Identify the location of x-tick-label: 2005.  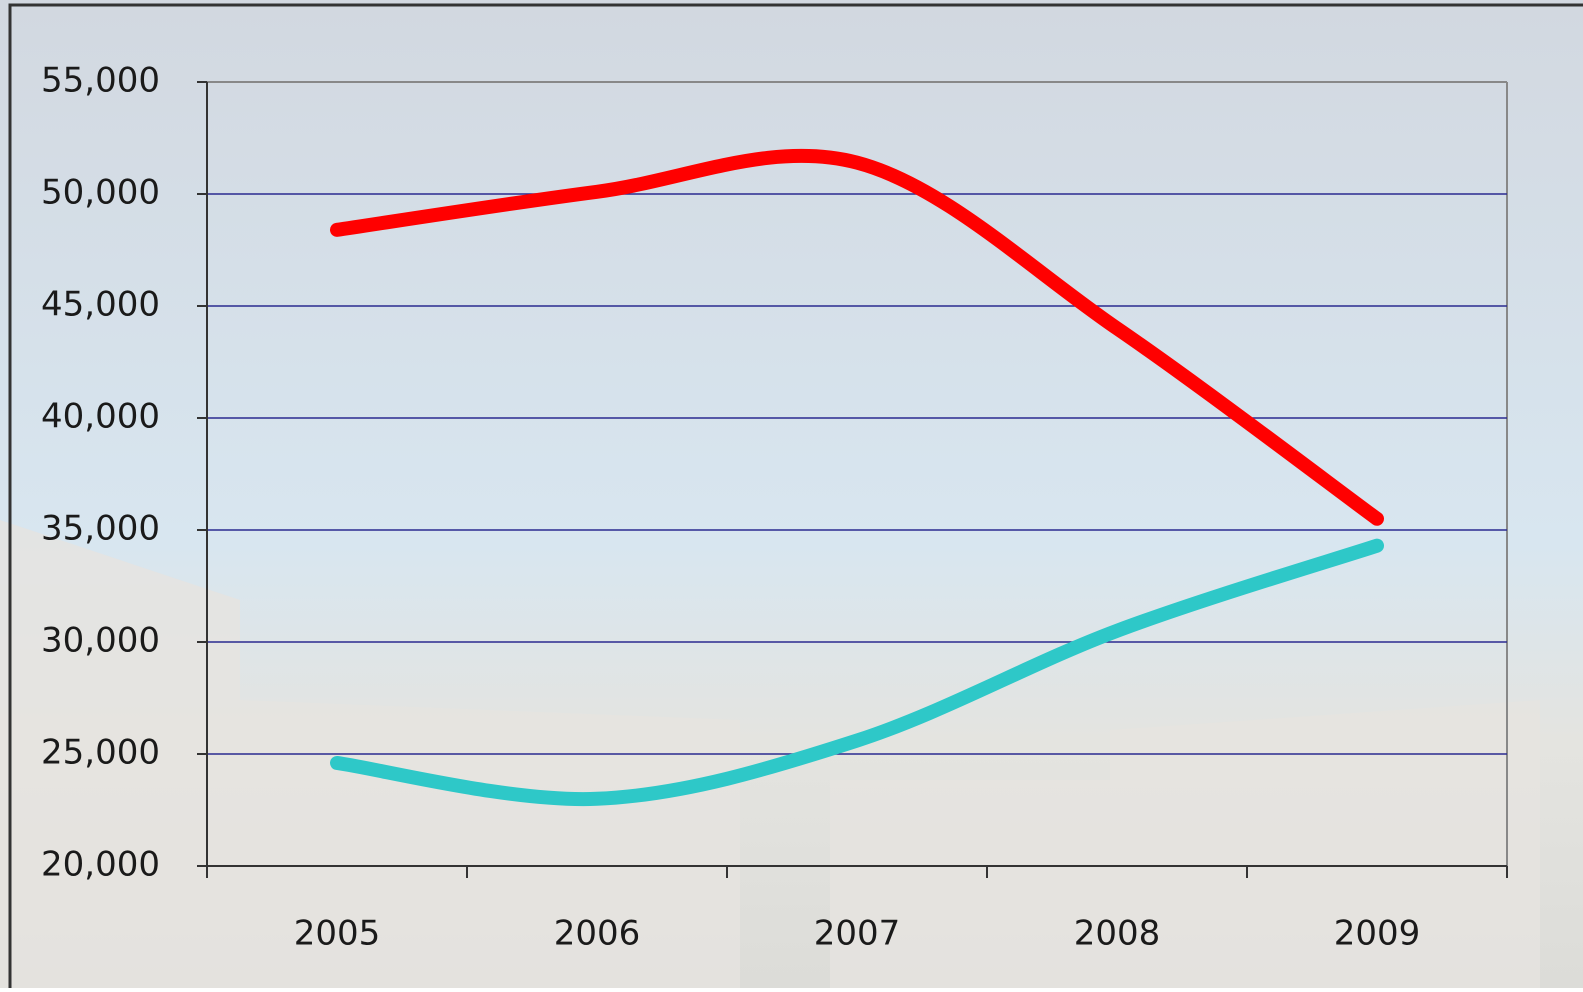
(337, 934).